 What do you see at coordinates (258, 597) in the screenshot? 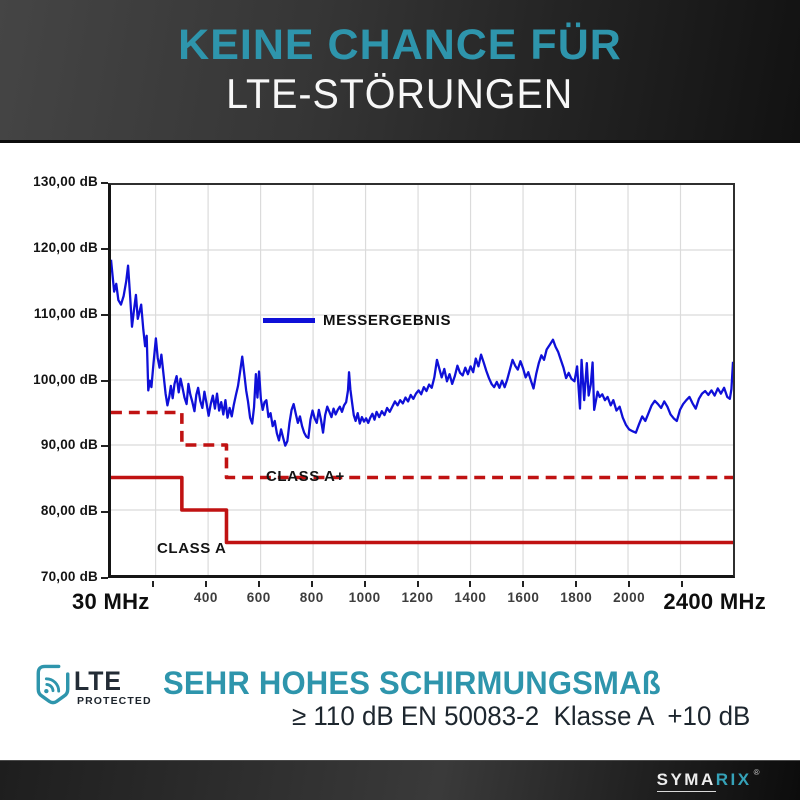
I see `x-tick-label: 600` at bounding box center [258, 597].